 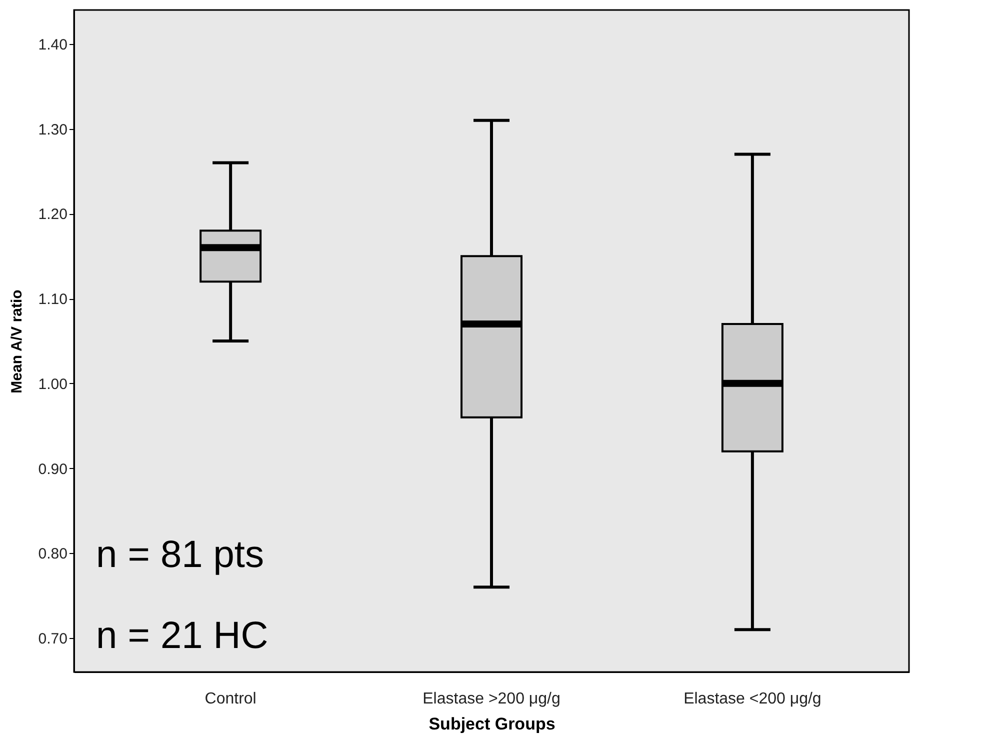 What do you see at coordinates (53, 215) in the screenshot?
I see `y-tick-label: 1.20` at bounding box center [53, 215].